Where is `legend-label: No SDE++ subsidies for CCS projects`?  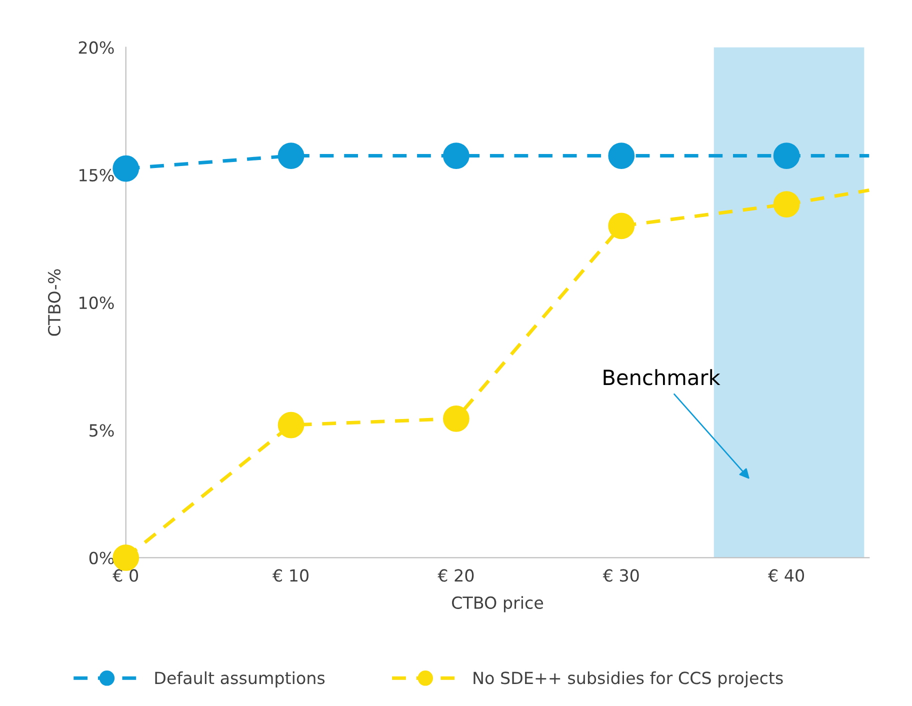 legend-label: No SDE++ subsidies for CCS projects is located at coordinates (628, 679).